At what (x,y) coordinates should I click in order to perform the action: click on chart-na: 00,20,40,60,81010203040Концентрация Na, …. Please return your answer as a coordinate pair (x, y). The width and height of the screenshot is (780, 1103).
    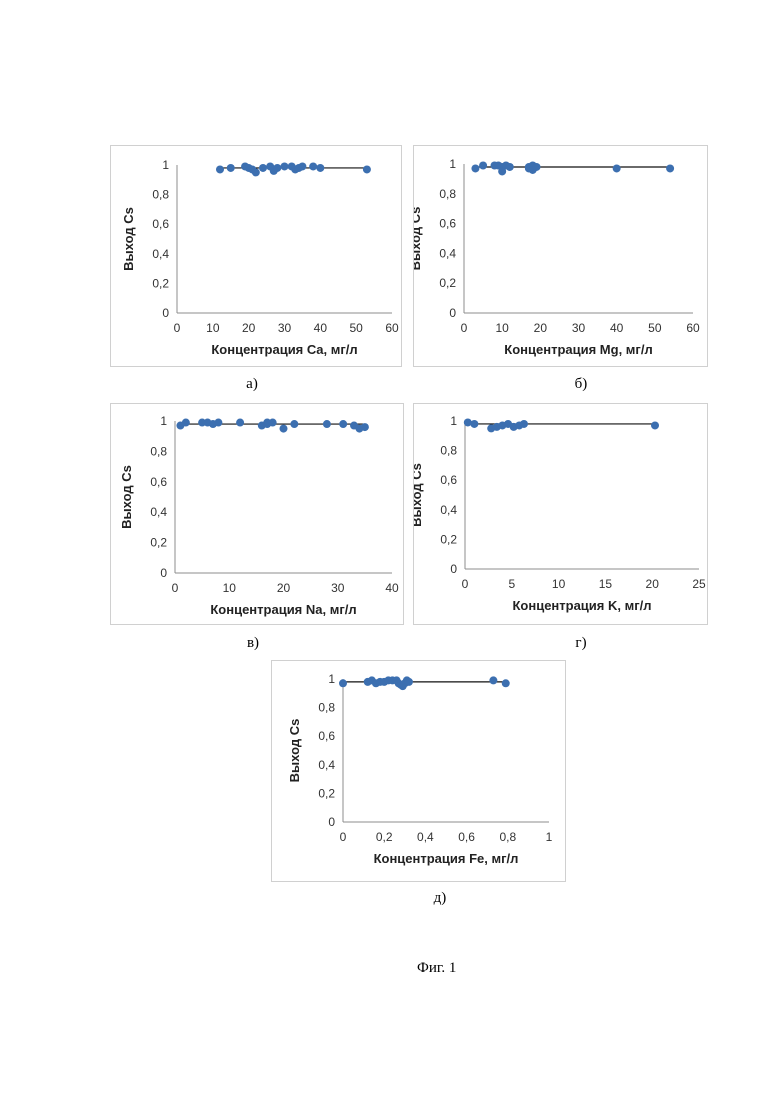
    Looking at the image, I should click on (258, 515).